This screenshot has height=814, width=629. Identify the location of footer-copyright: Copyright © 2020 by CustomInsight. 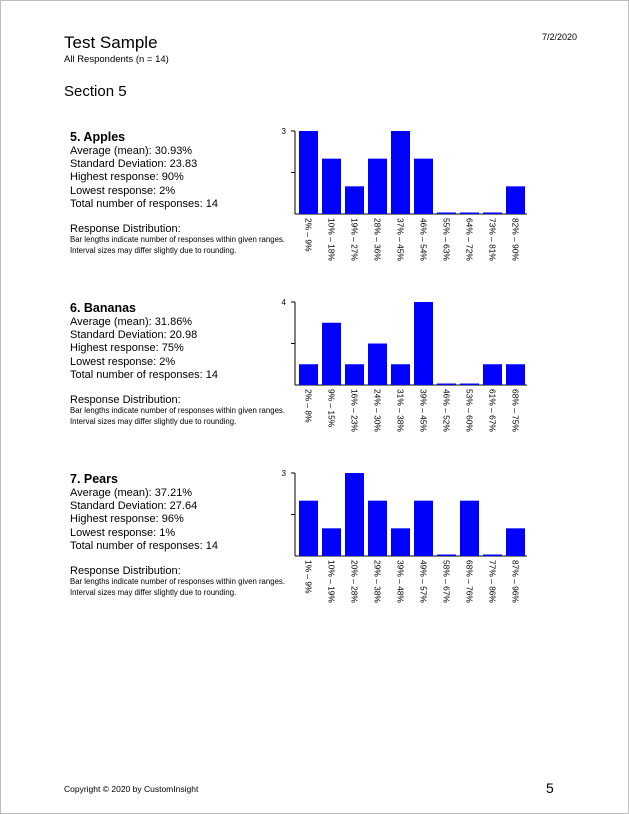
(131, 789).